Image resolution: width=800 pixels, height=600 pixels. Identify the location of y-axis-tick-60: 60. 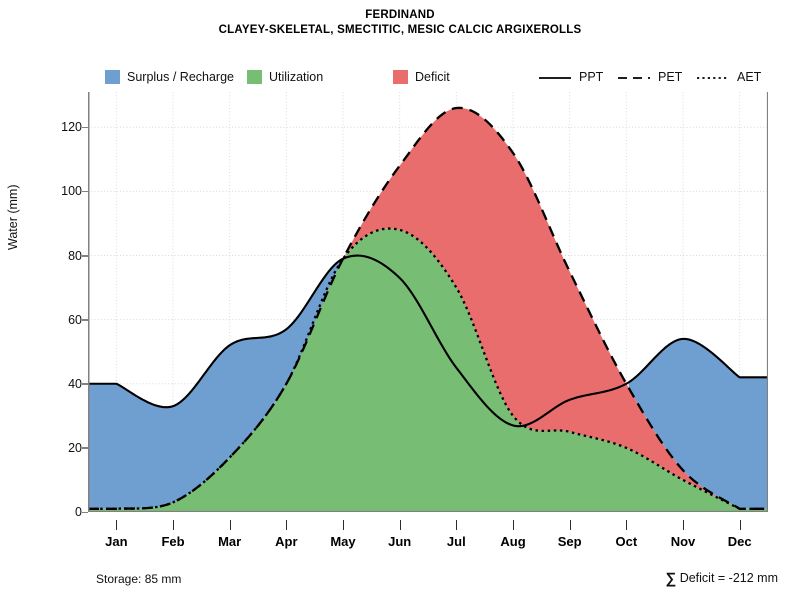
(75, 319).